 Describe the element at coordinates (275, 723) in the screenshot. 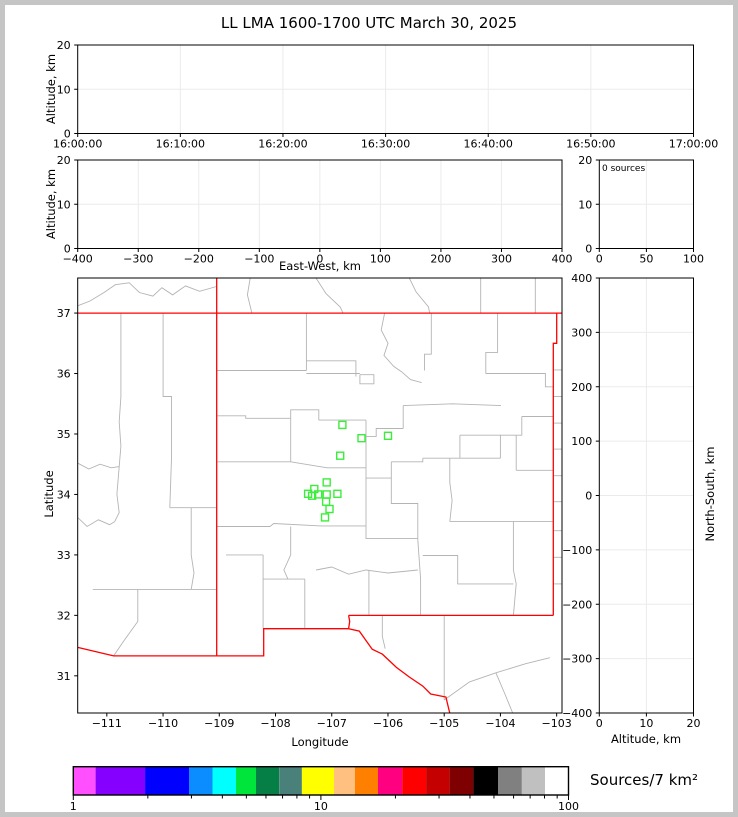

I see `tick-label: −108` at that location.